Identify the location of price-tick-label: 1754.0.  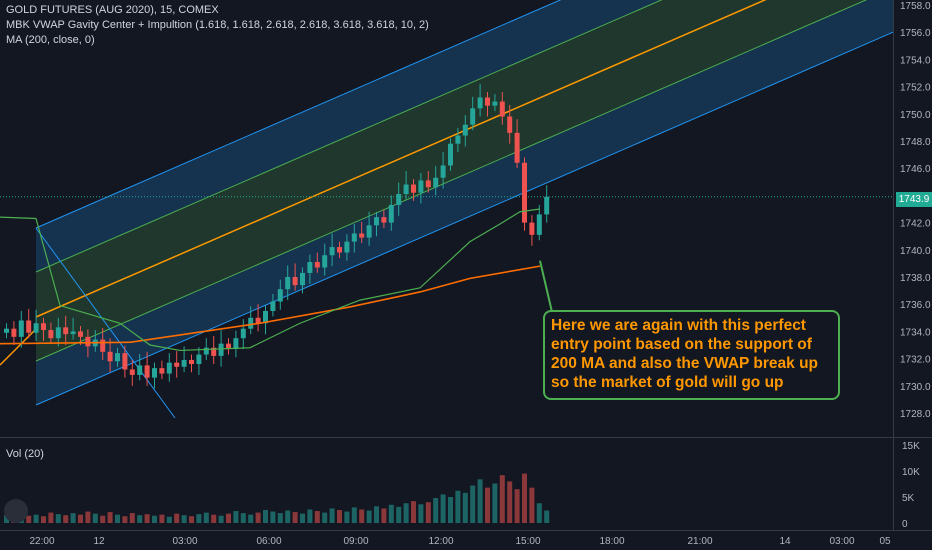
(915, 60).